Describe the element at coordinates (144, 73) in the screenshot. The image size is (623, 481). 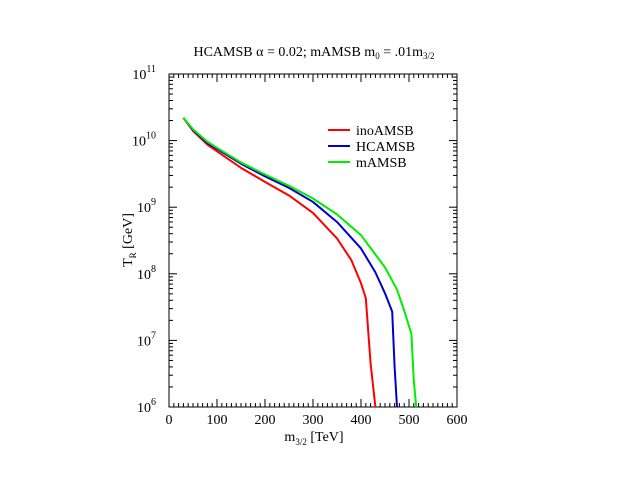
I see `y-tick-label: 10¹¹` at that location.